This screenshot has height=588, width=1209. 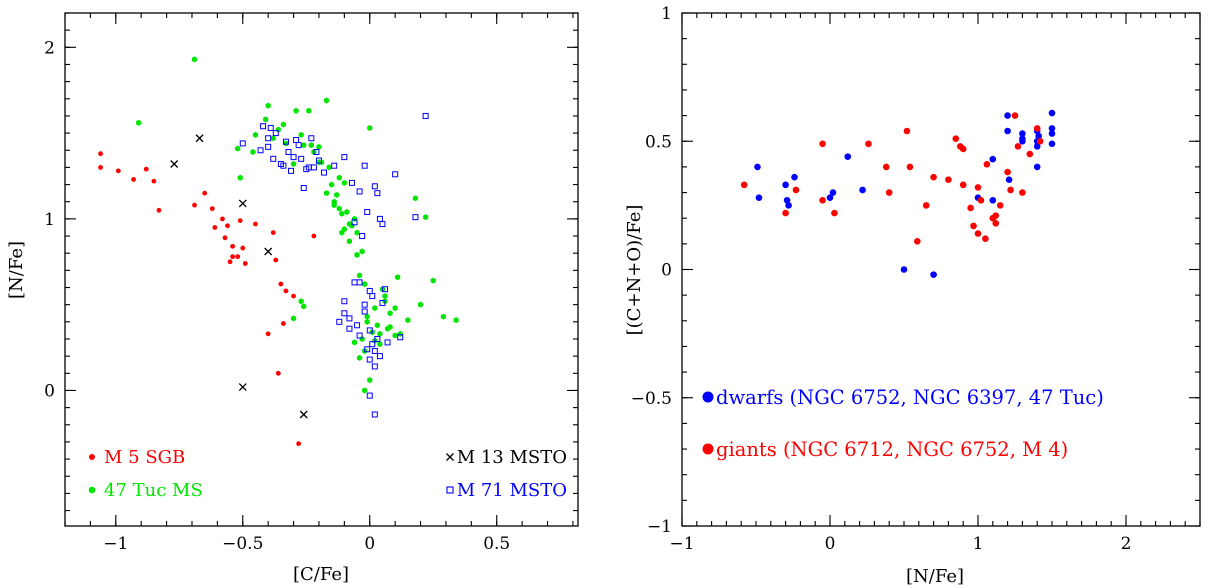 What do you see at coordinates (334, 265) in the screenshot?
I see `series-m-71-msto` at bounding box center [334, 265].